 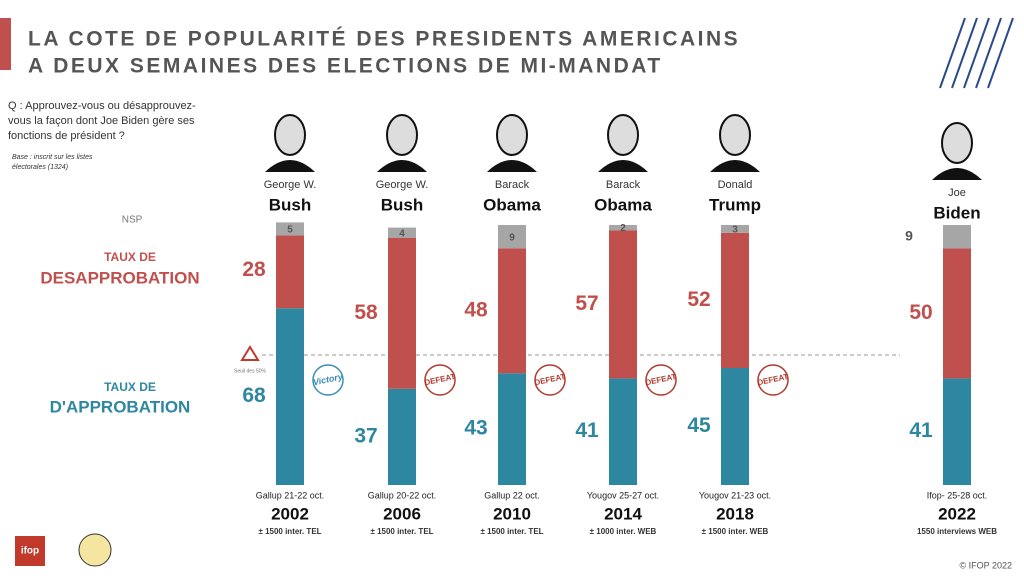 I want to click on base: électorales (1324), so click(x=40, y=167).